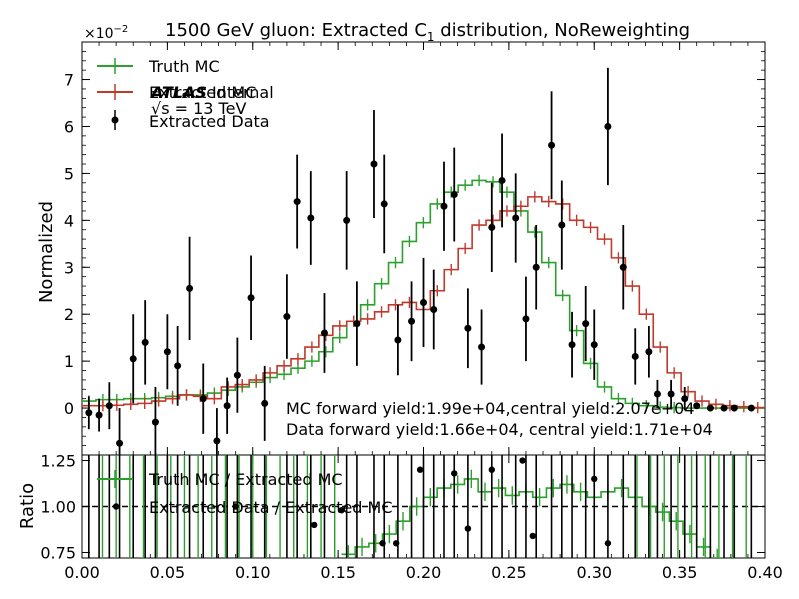  Describe the element at coordinates (69, 80) in the screenshot. I see `main-y-tick-label: 7` at that location.